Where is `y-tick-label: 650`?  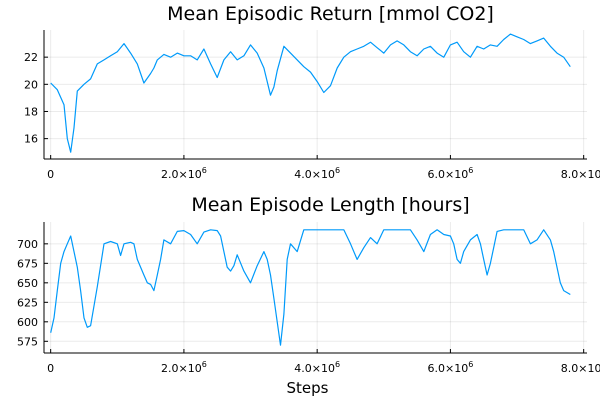
y-tick-label: 650 is located at coordinates (27, 283).